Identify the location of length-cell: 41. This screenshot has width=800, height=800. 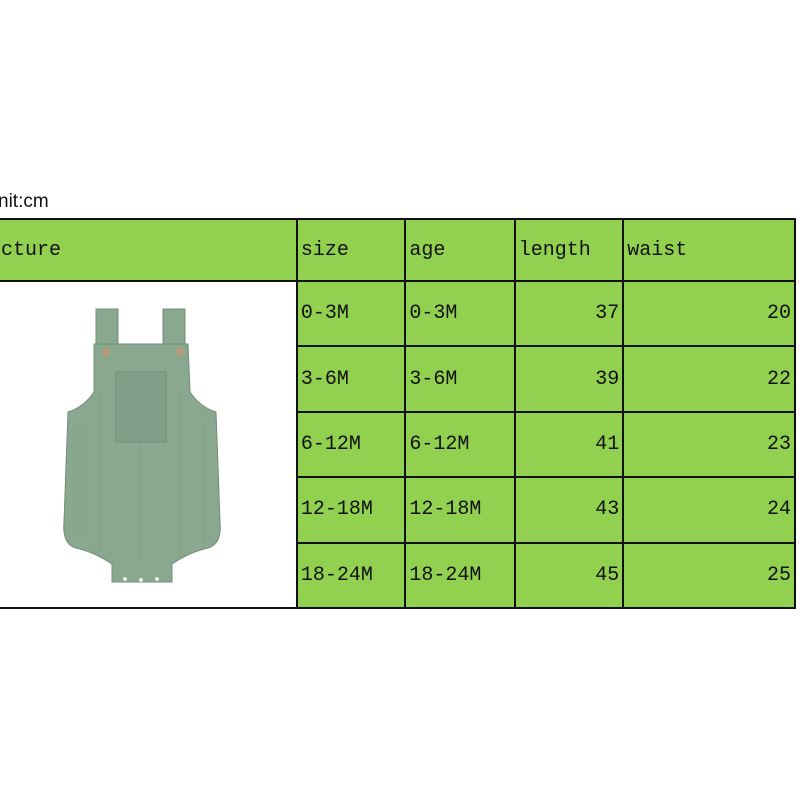
(569, 444).